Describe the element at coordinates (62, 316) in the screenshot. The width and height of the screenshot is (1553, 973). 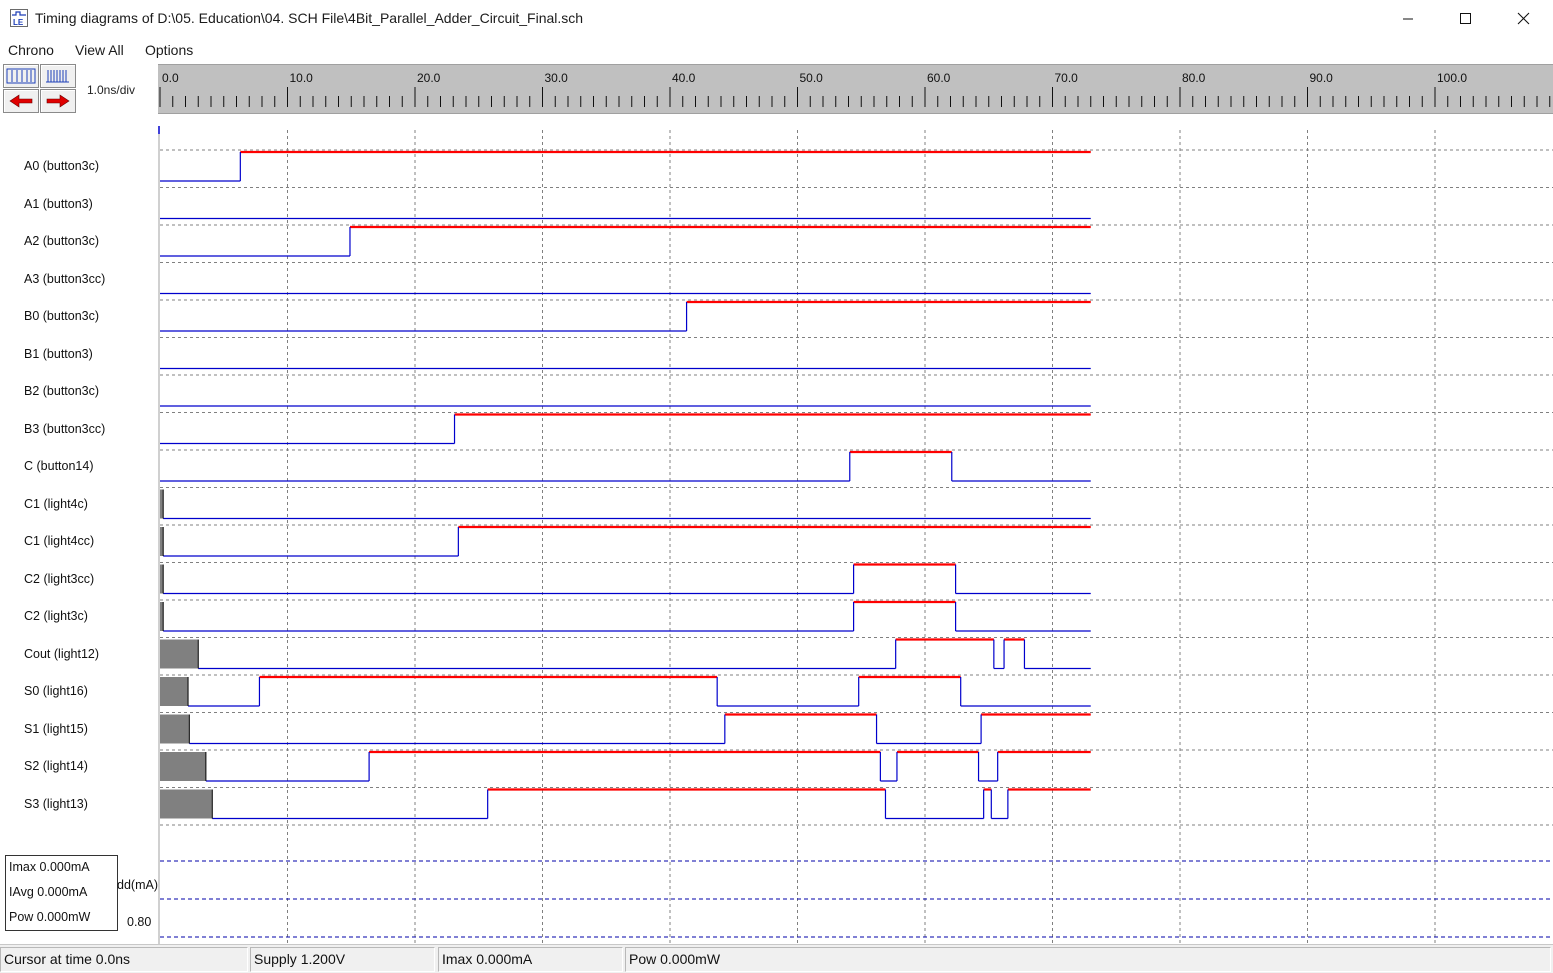
I see `signal-label: B0 (button3c)` at that location.